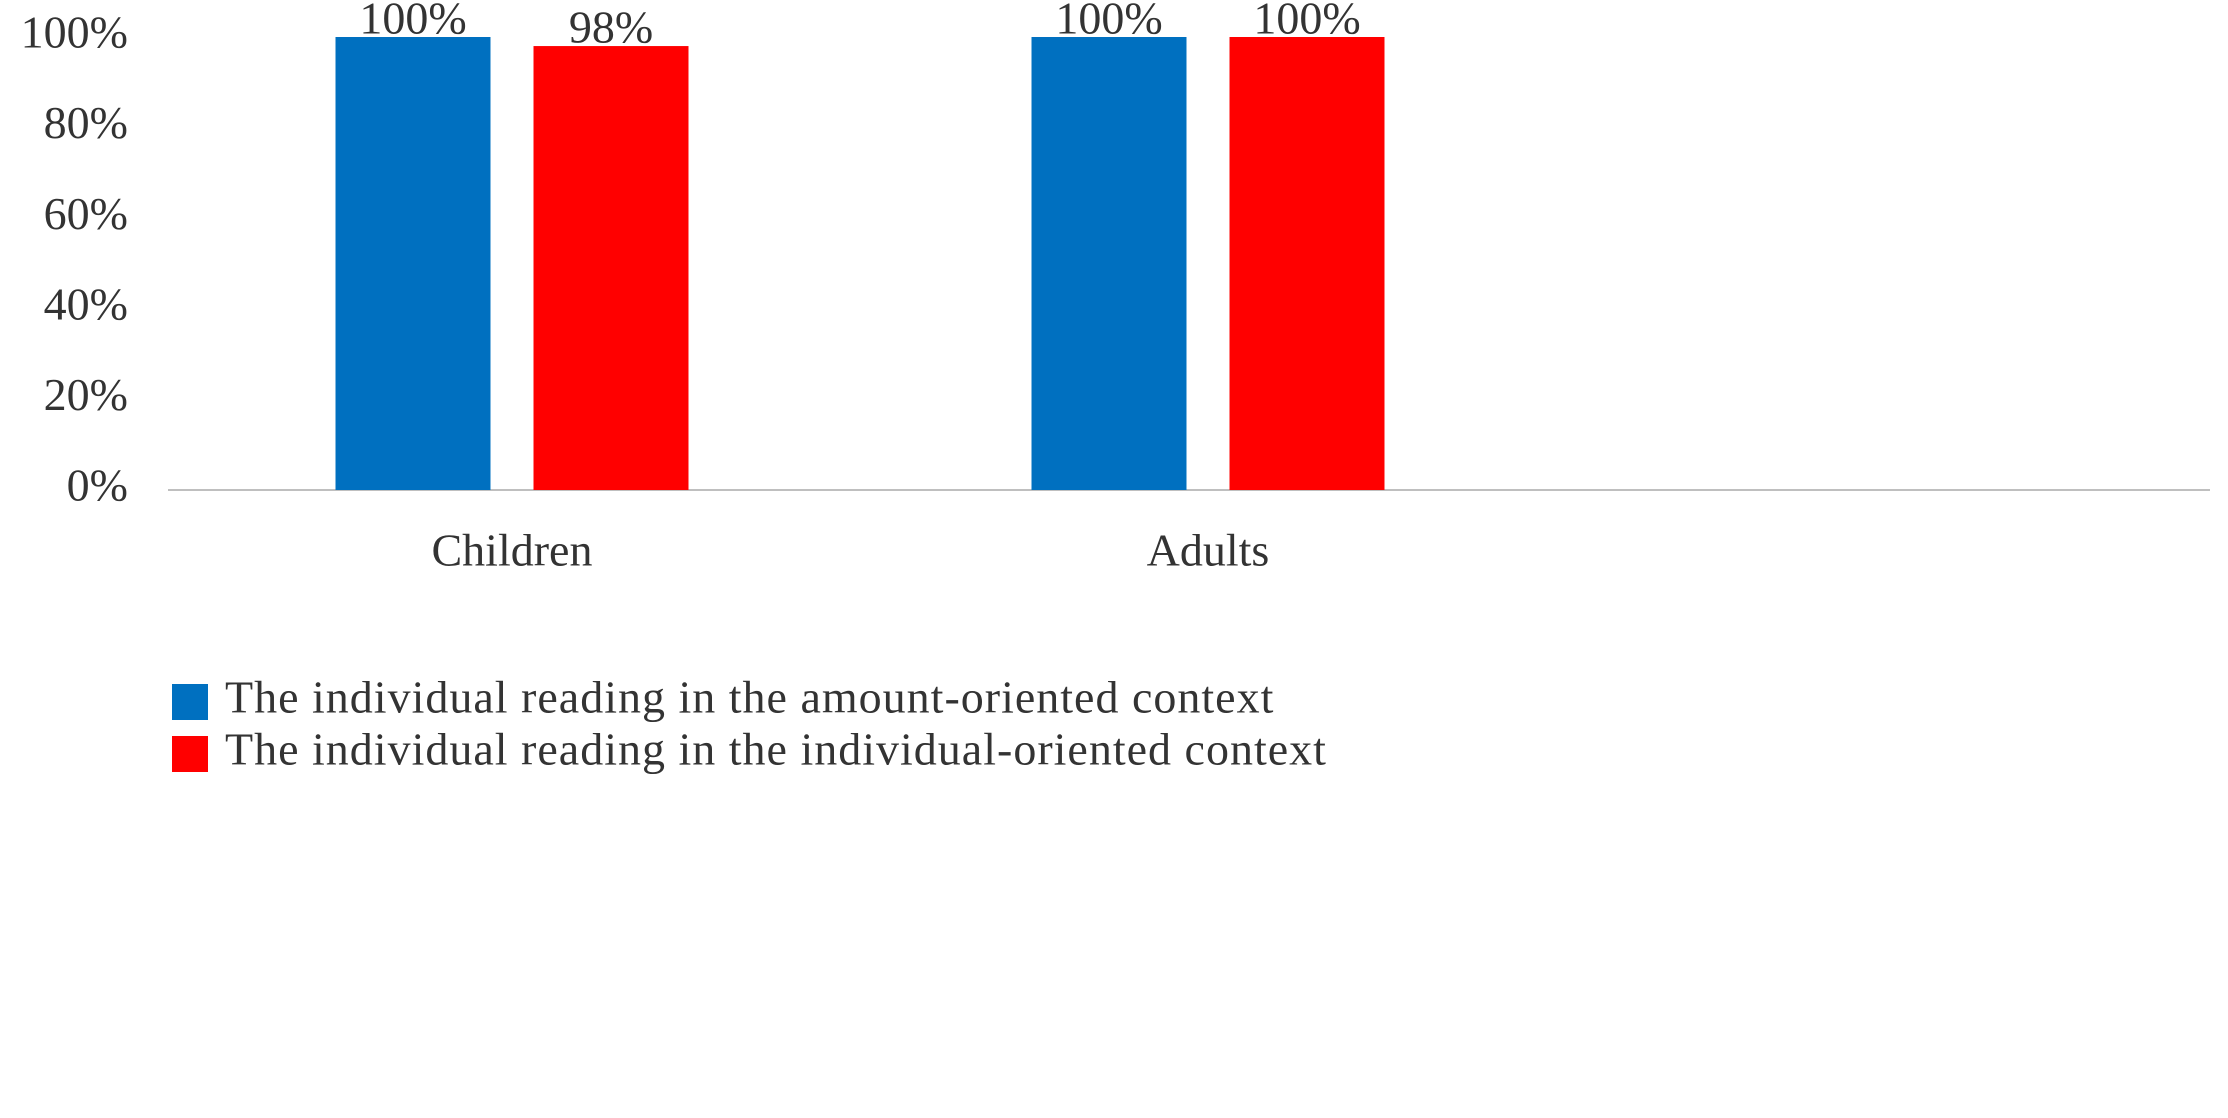  What do you see at coordinates (86, 122) in the screenshot?
I see `y-tick-label: 80%` at bounding box center [86, 122].